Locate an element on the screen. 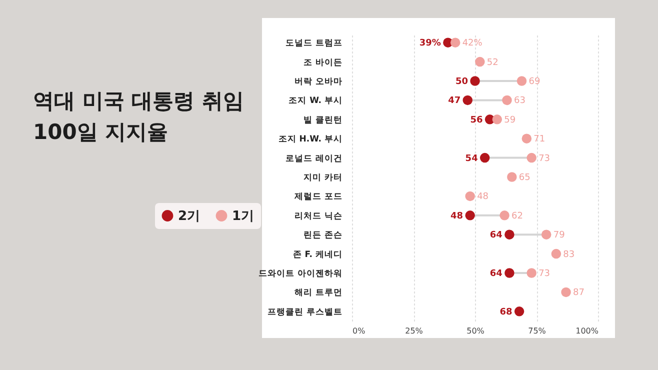  y-tick-label: 리처드 닉슨 is located at coordinates (318, 216).